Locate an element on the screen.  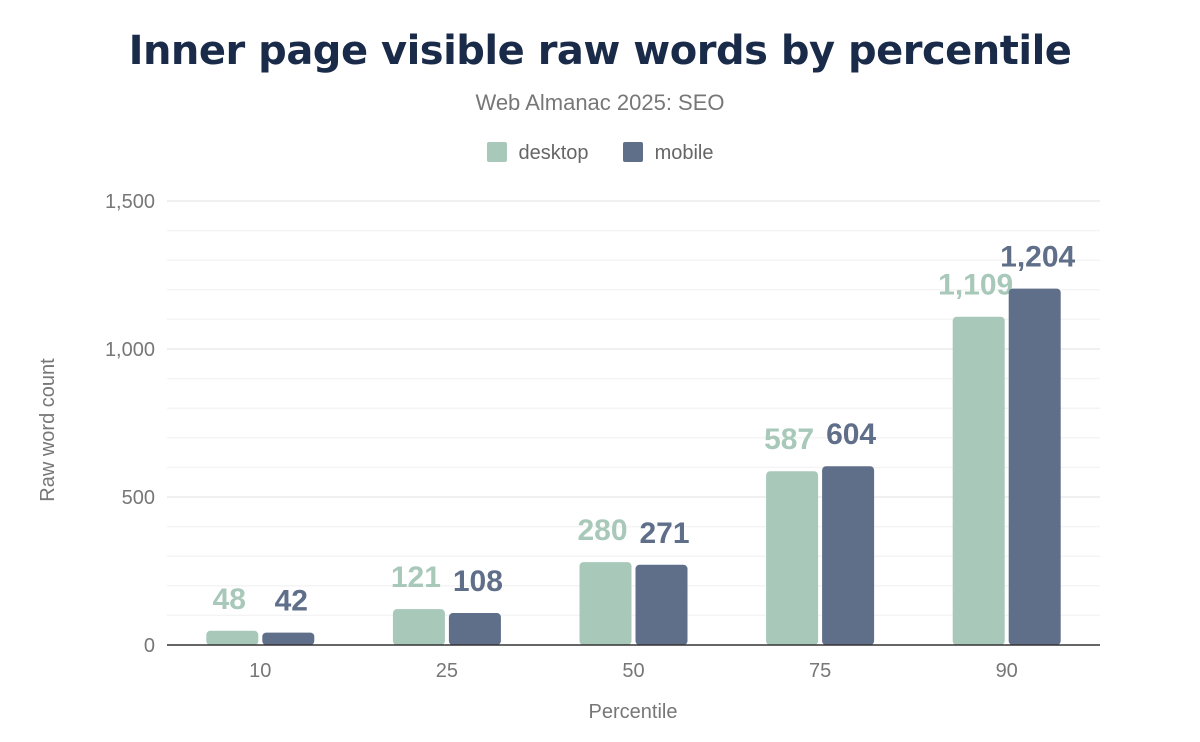
x-tick-label: 90 is located at coordinates (1007, 671).